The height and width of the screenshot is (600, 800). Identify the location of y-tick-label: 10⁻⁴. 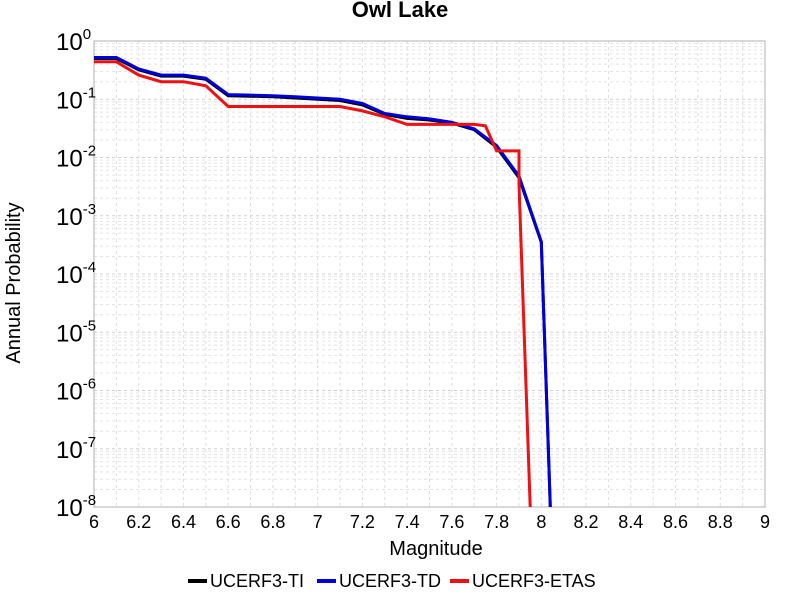
(76, 274).